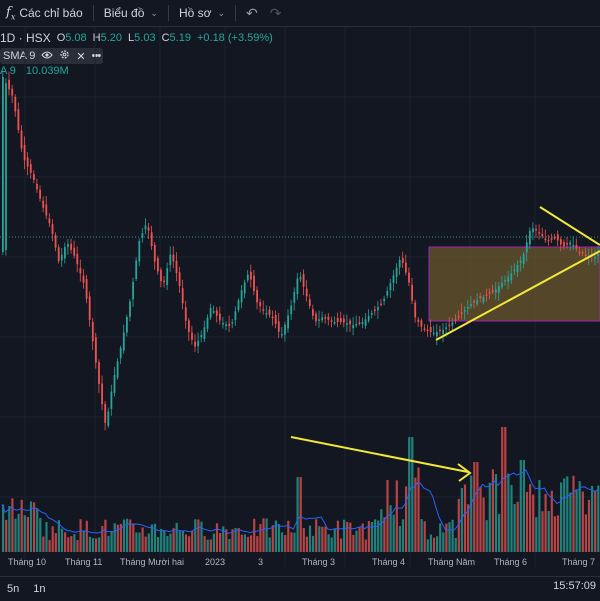  I want to click on sma-indicator-row: SMA 9 ✕ •••, so click(52, 56).